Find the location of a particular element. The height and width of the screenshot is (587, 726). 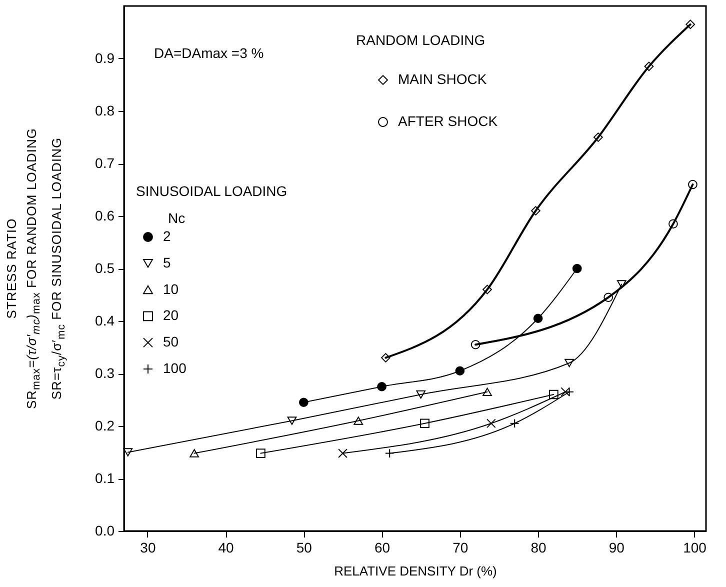

legend-label: MAIN SHOCK is located at coordinates (443, 79).